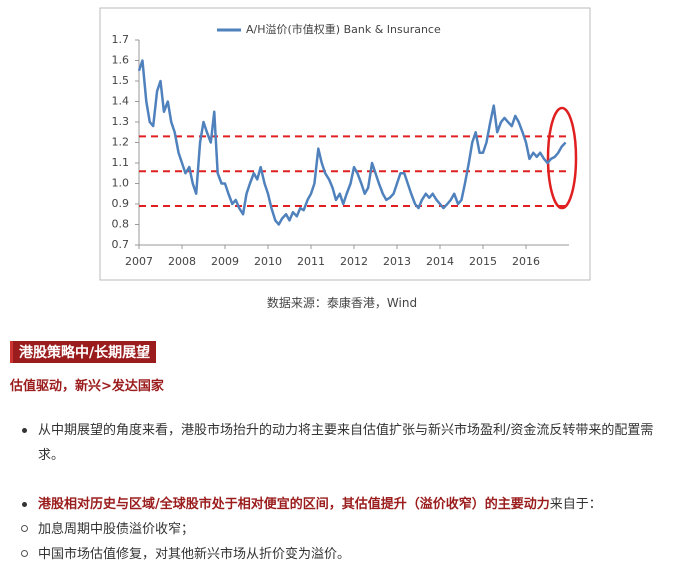 This screenshot has height=587, width=679. What do you see at coordinates (342, 303) in the screenshot?
I see `caption: 数据来源：泰康香港，Wind` at bounding box center [342, 303].